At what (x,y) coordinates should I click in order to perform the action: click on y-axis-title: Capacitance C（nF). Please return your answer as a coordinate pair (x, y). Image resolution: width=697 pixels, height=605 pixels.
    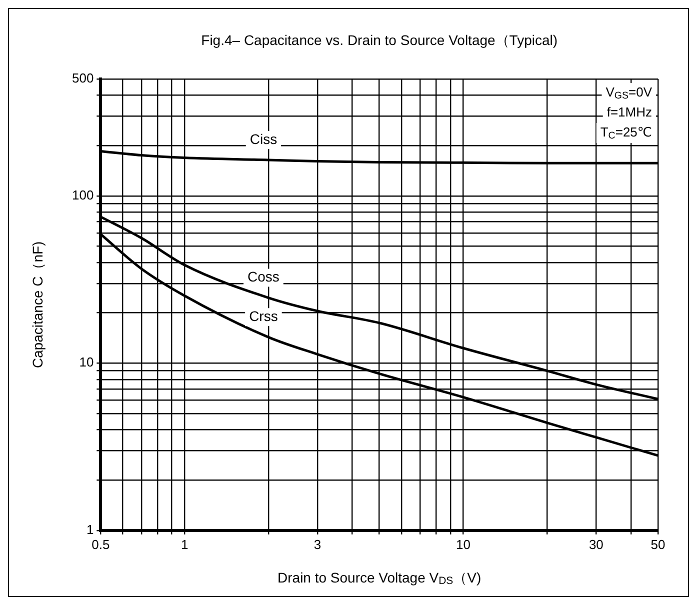
    Looking at the image, I should click on (38, 304).